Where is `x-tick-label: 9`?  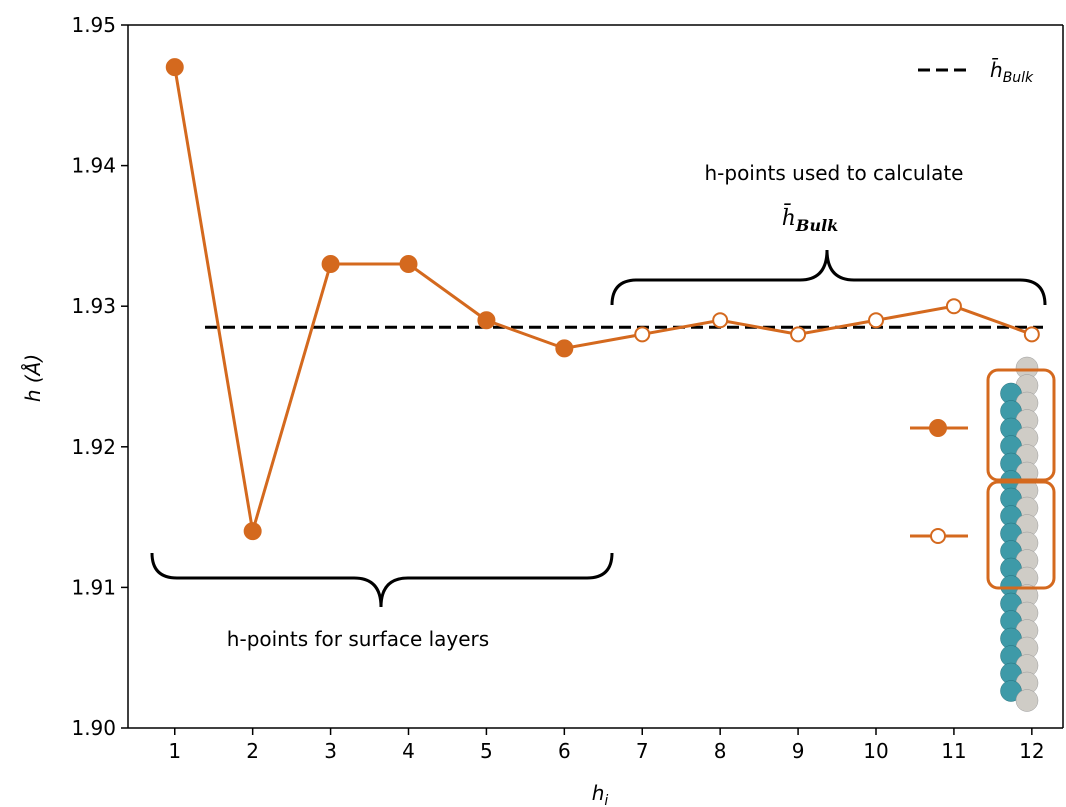 x-tick-label: 9 is located at coordinates (798, 751).